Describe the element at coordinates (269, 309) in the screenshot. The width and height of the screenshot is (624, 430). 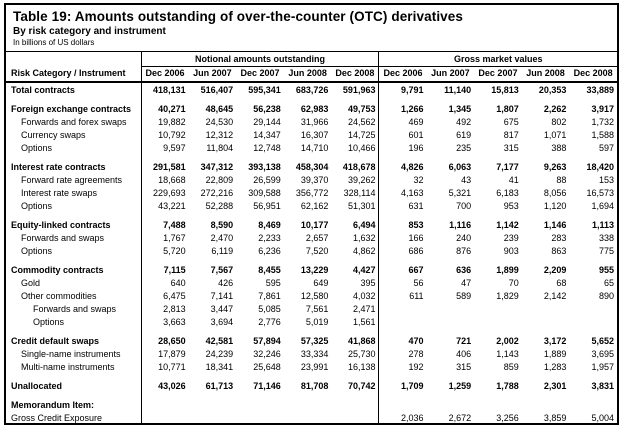
I see `notional-cell: 5,085` at that location.